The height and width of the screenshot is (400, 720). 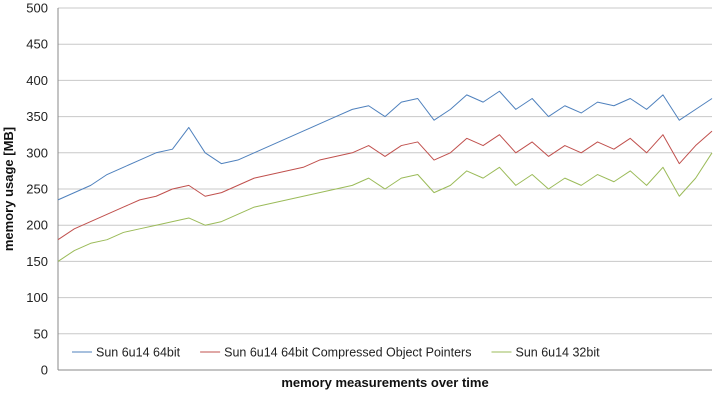 I want to click on y-axis-tick-labels: 0 50 100 150 200 250 300 350 400 450 500, so click(x=37, y=189).